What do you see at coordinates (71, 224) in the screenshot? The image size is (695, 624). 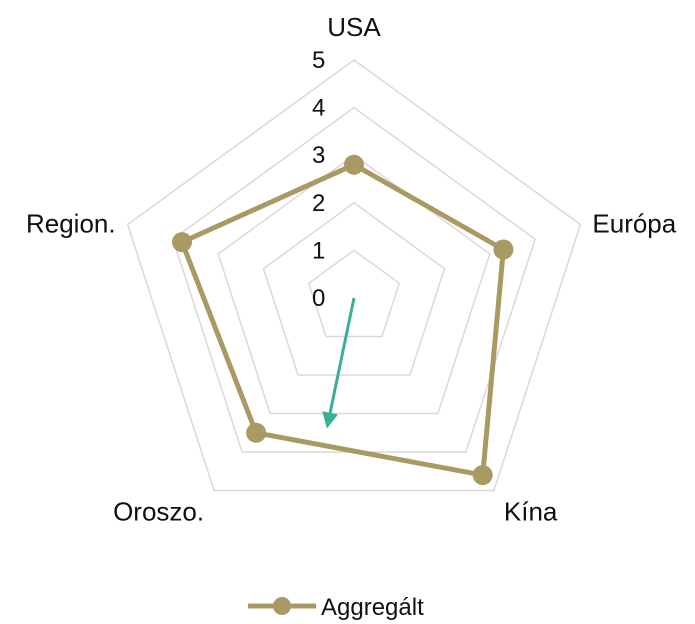 I see `category-label-4: Region.` at bounding box center [71, 224].